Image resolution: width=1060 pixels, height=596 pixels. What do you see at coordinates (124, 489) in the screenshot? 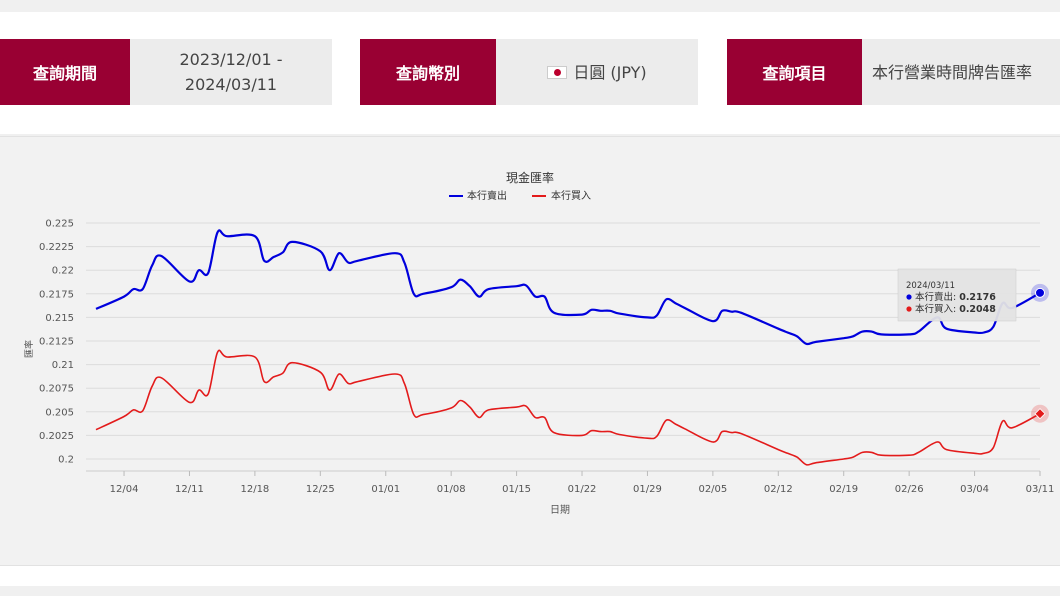
I see `x-tick-label: 12/04` at bounding box center [124, 489].